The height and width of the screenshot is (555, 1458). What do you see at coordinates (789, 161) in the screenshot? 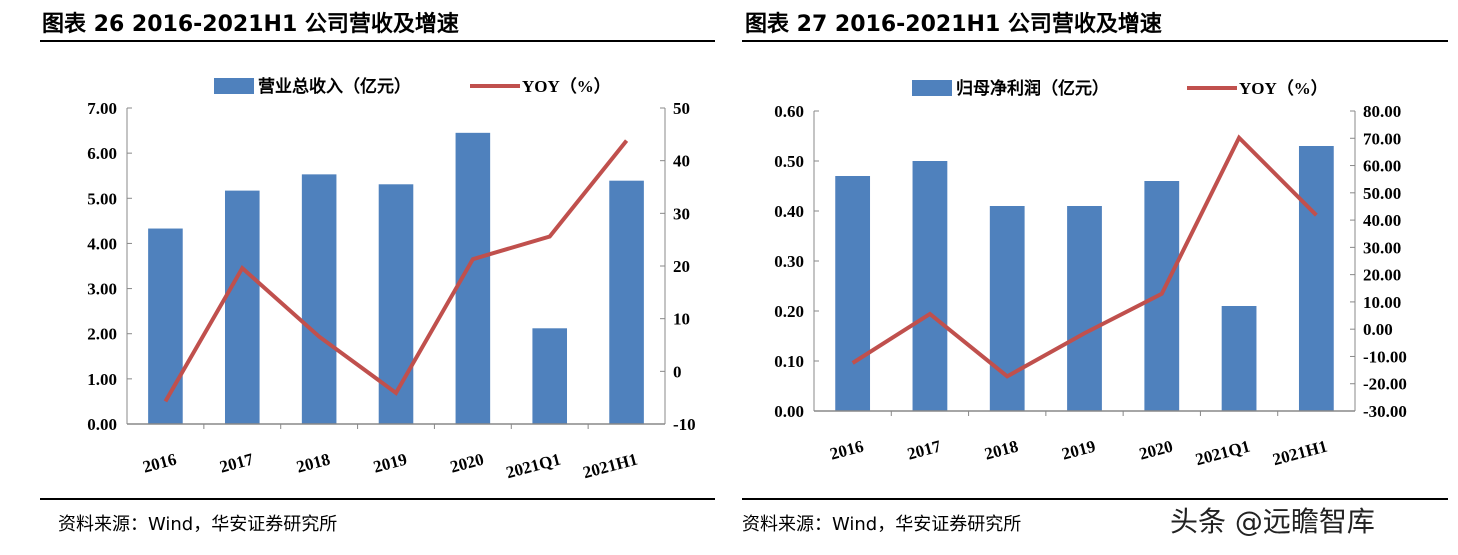
I see `left-tick-label: 0.50` at bounding box center [789, 161].